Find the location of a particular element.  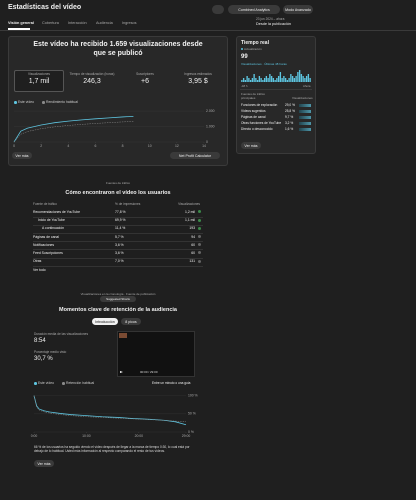

legend-label: Este vídeo is located at coordinates (46, 383).